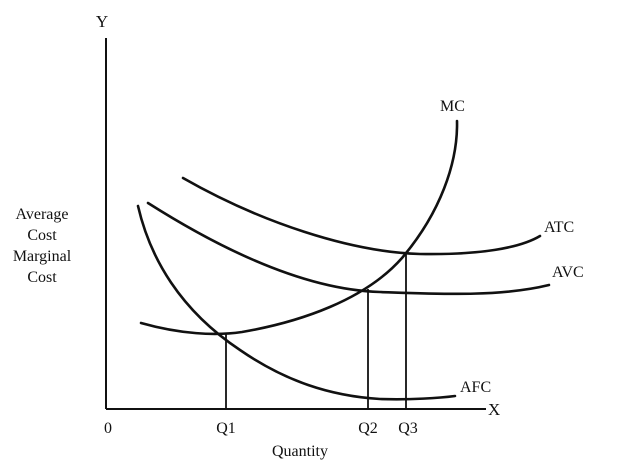 This screenshot has height=472, width=624. Describe the element at coordinates (475, 387) in the screenshot. I see `afc-label: AFC` at that location.